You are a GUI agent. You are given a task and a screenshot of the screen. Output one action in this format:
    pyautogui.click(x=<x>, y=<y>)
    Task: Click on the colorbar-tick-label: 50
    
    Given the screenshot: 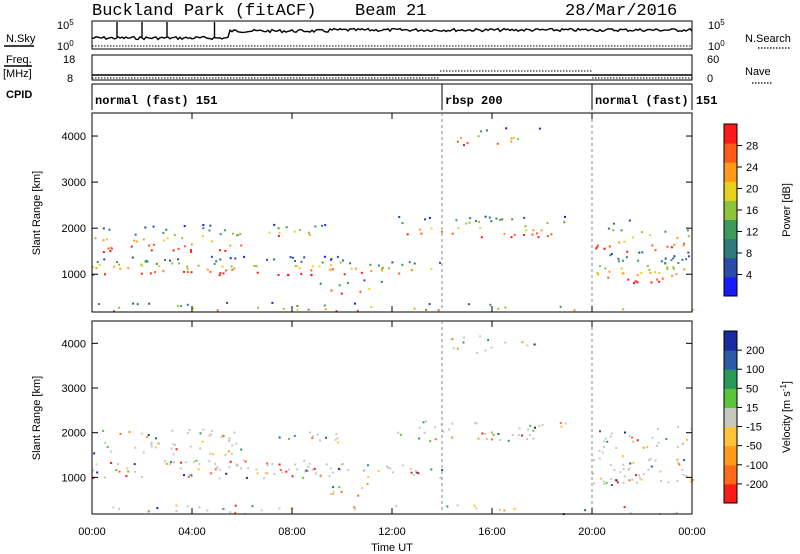 What is the action you would take?
    pyautogui.click(x=752, y=389)
    